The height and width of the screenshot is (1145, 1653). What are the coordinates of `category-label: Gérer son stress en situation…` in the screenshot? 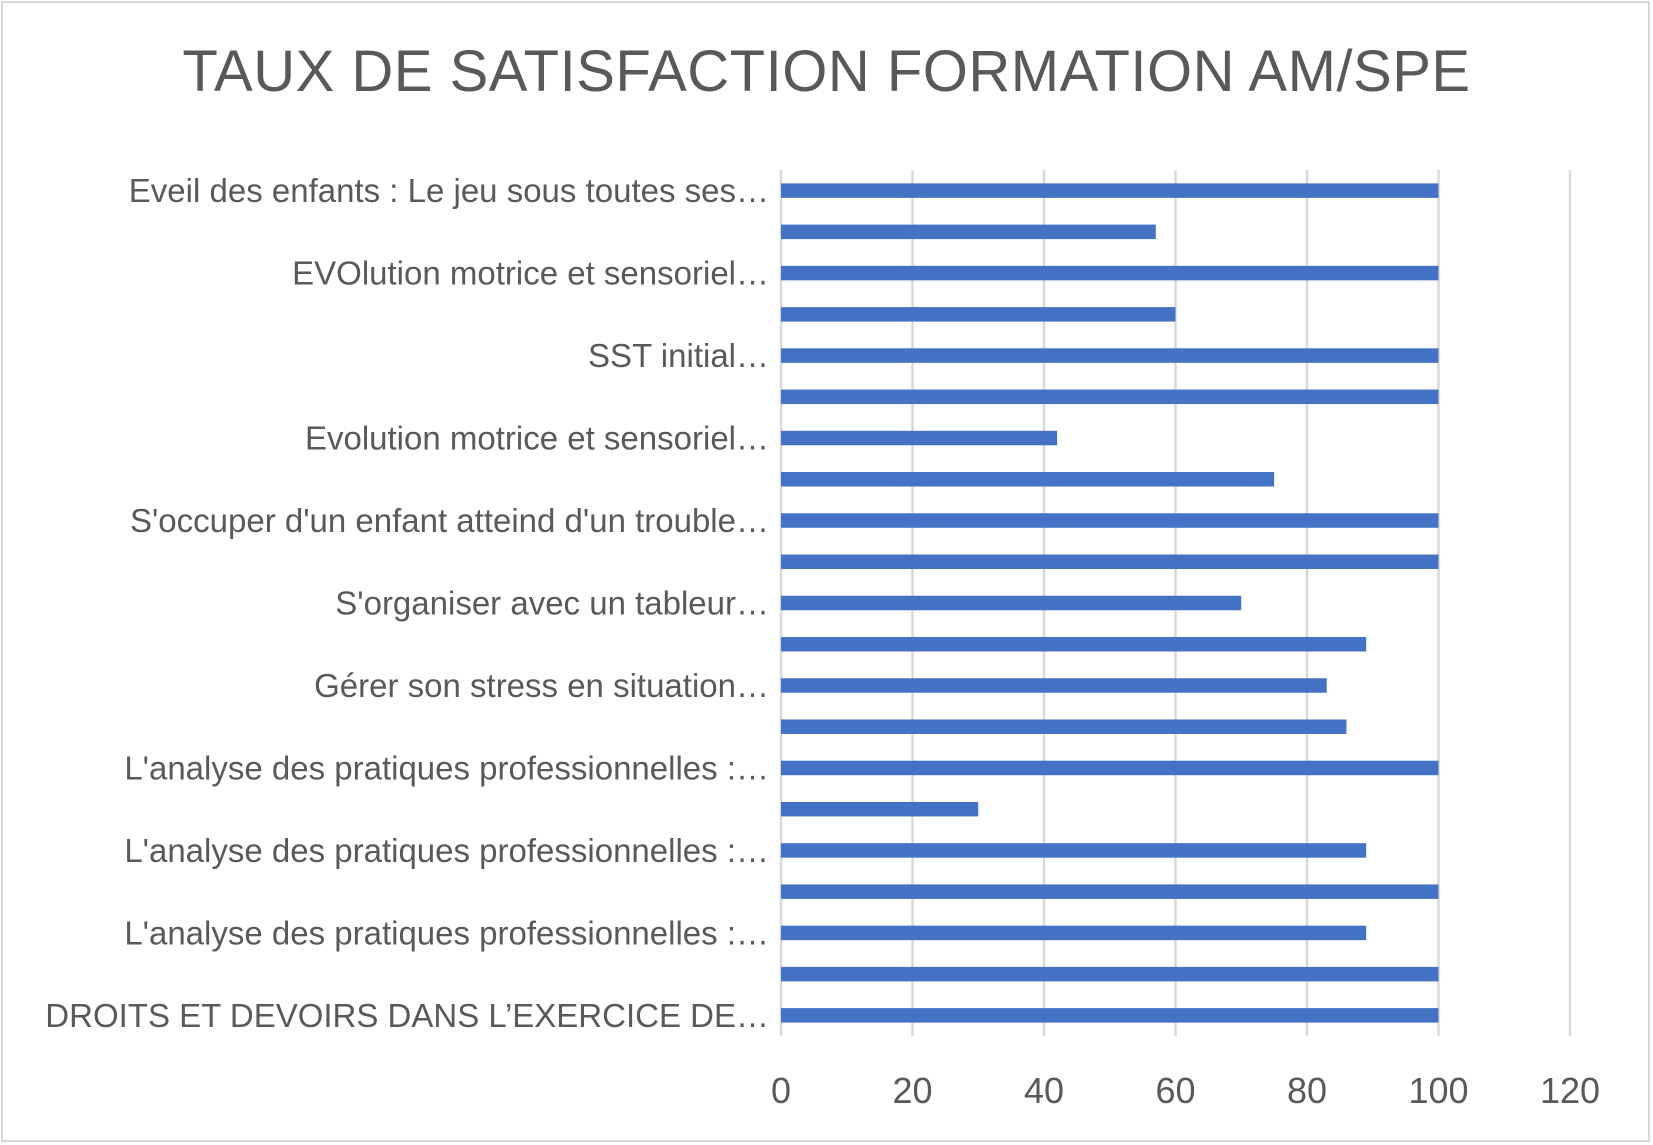 It's located at (541, 685).